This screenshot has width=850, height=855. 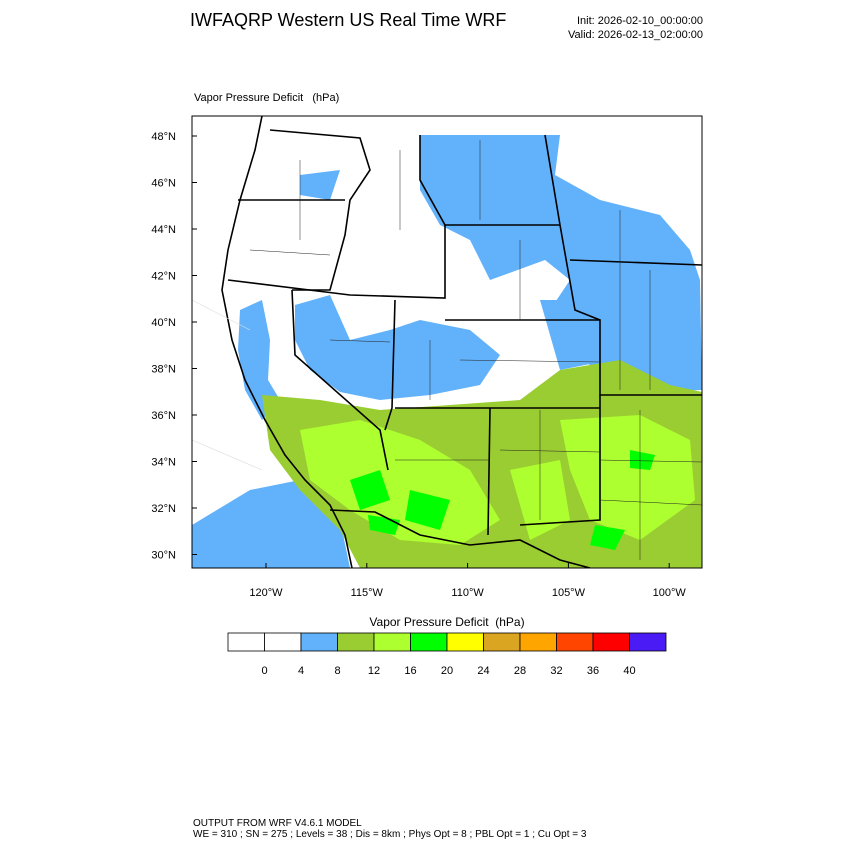 I want to click on lat-label: 36°N, so click(x=163, y=416).